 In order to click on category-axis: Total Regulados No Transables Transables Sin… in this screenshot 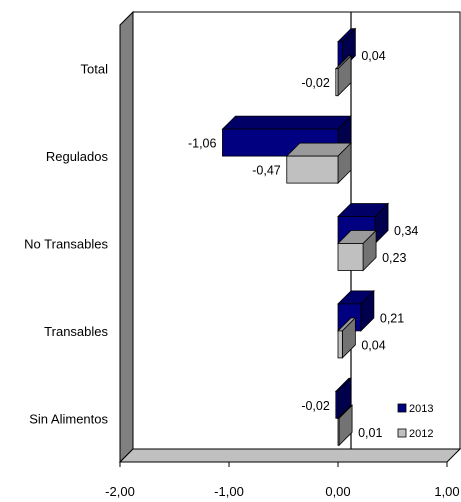, I will do `click(66, 244)`.